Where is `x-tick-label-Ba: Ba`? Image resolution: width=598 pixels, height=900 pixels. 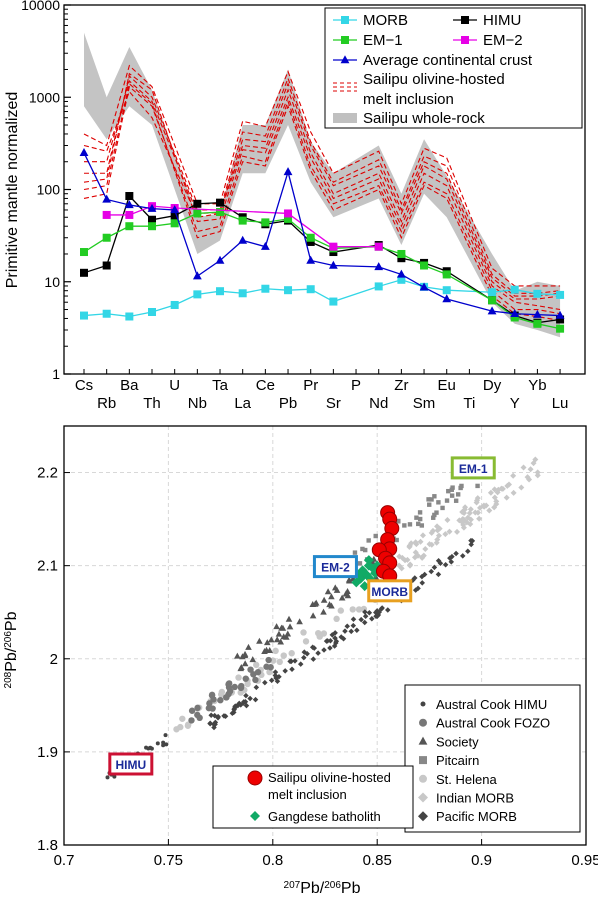
x-tick-label-Ba: Ba is located at coordinates (129, 385).